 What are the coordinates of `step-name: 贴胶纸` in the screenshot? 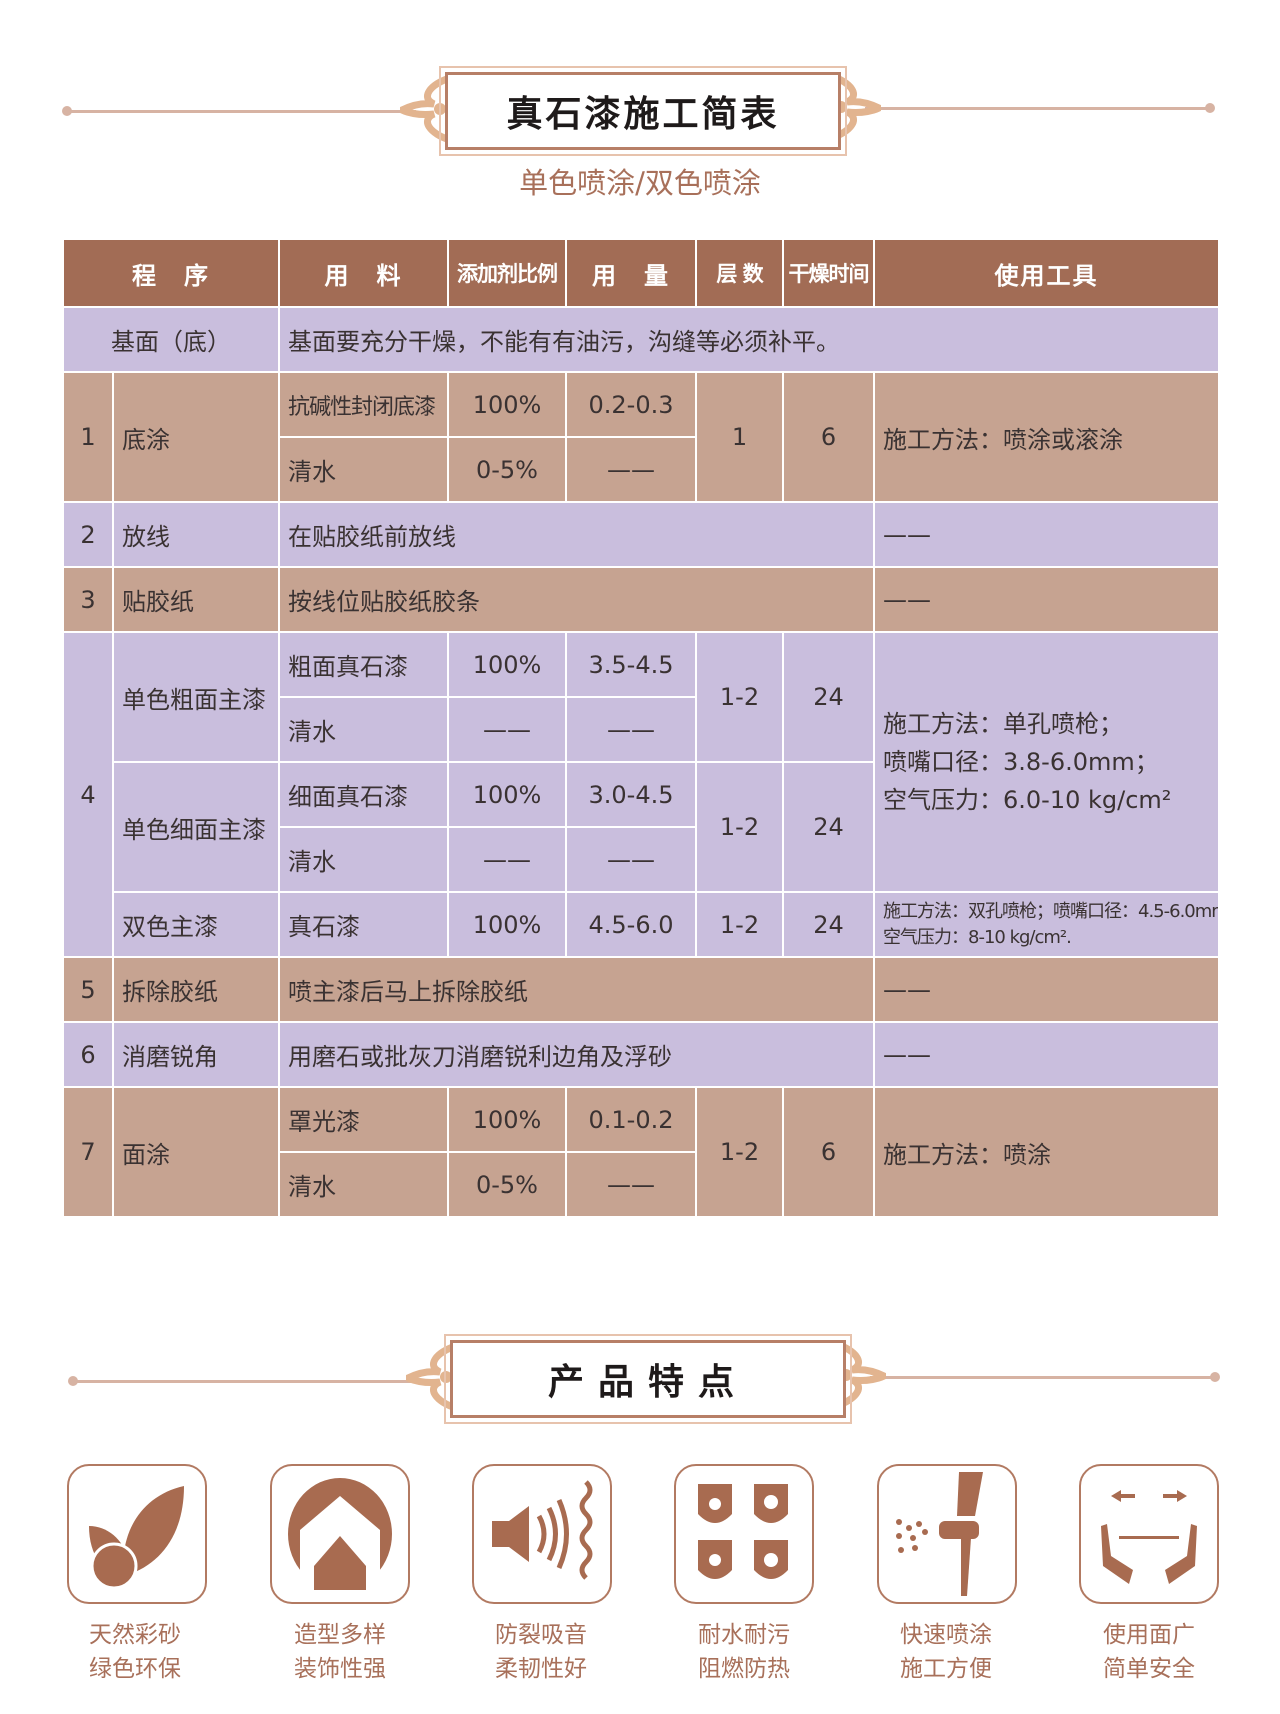 It's located at (196, 599).